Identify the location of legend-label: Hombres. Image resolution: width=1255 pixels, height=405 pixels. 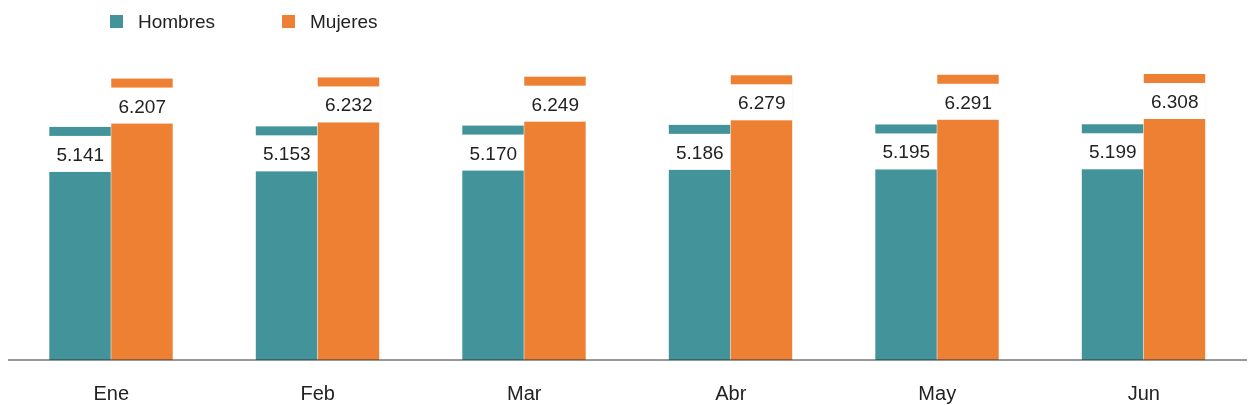
(177, 21).